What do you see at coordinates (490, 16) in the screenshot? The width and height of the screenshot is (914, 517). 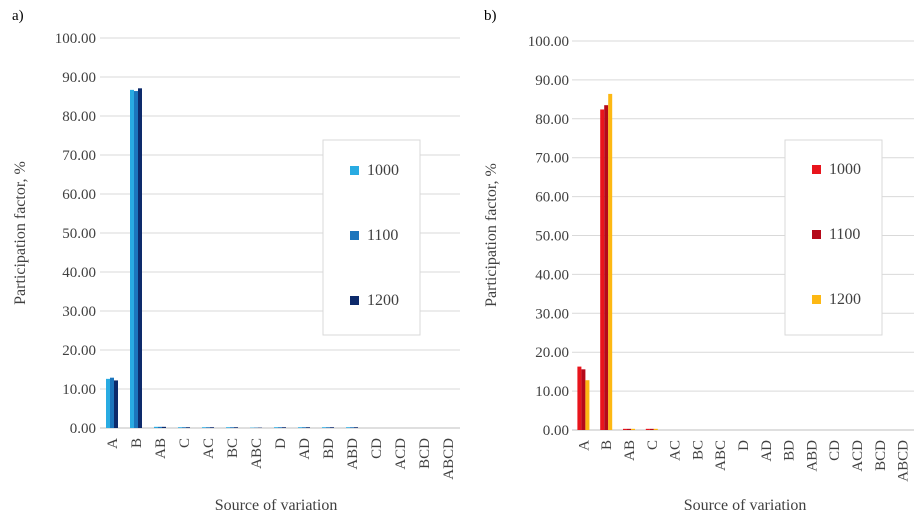 I see `panel-label-b: b)` at bounding box center [490, 16].